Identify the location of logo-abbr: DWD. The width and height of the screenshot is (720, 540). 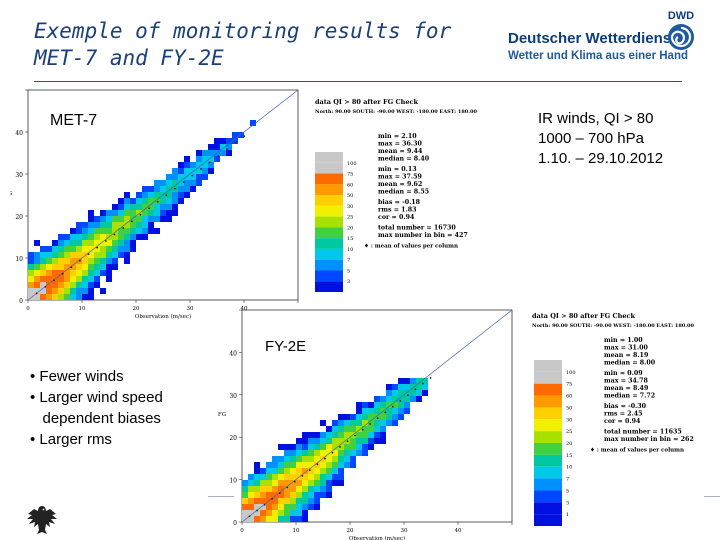
(681, 16).